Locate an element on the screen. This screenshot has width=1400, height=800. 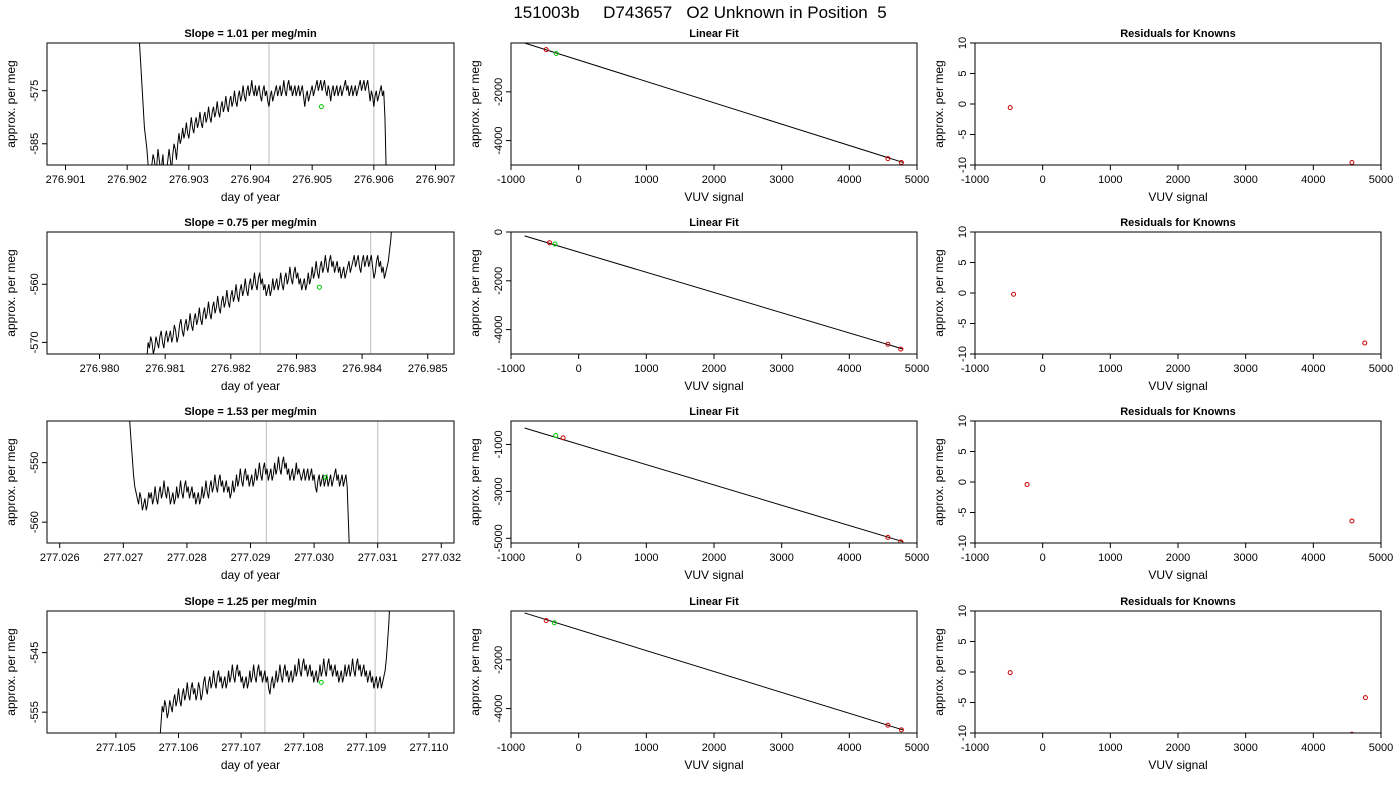
panel-title: Slope = 1.25 per meg/min is located at coordinates (250, 602).